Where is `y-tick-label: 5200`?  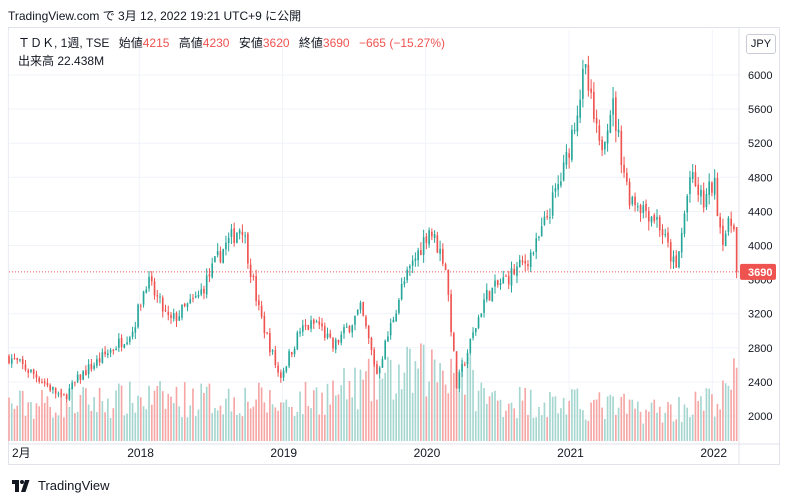
y-tick-label: 5200 is located at coordinates (760, 144).